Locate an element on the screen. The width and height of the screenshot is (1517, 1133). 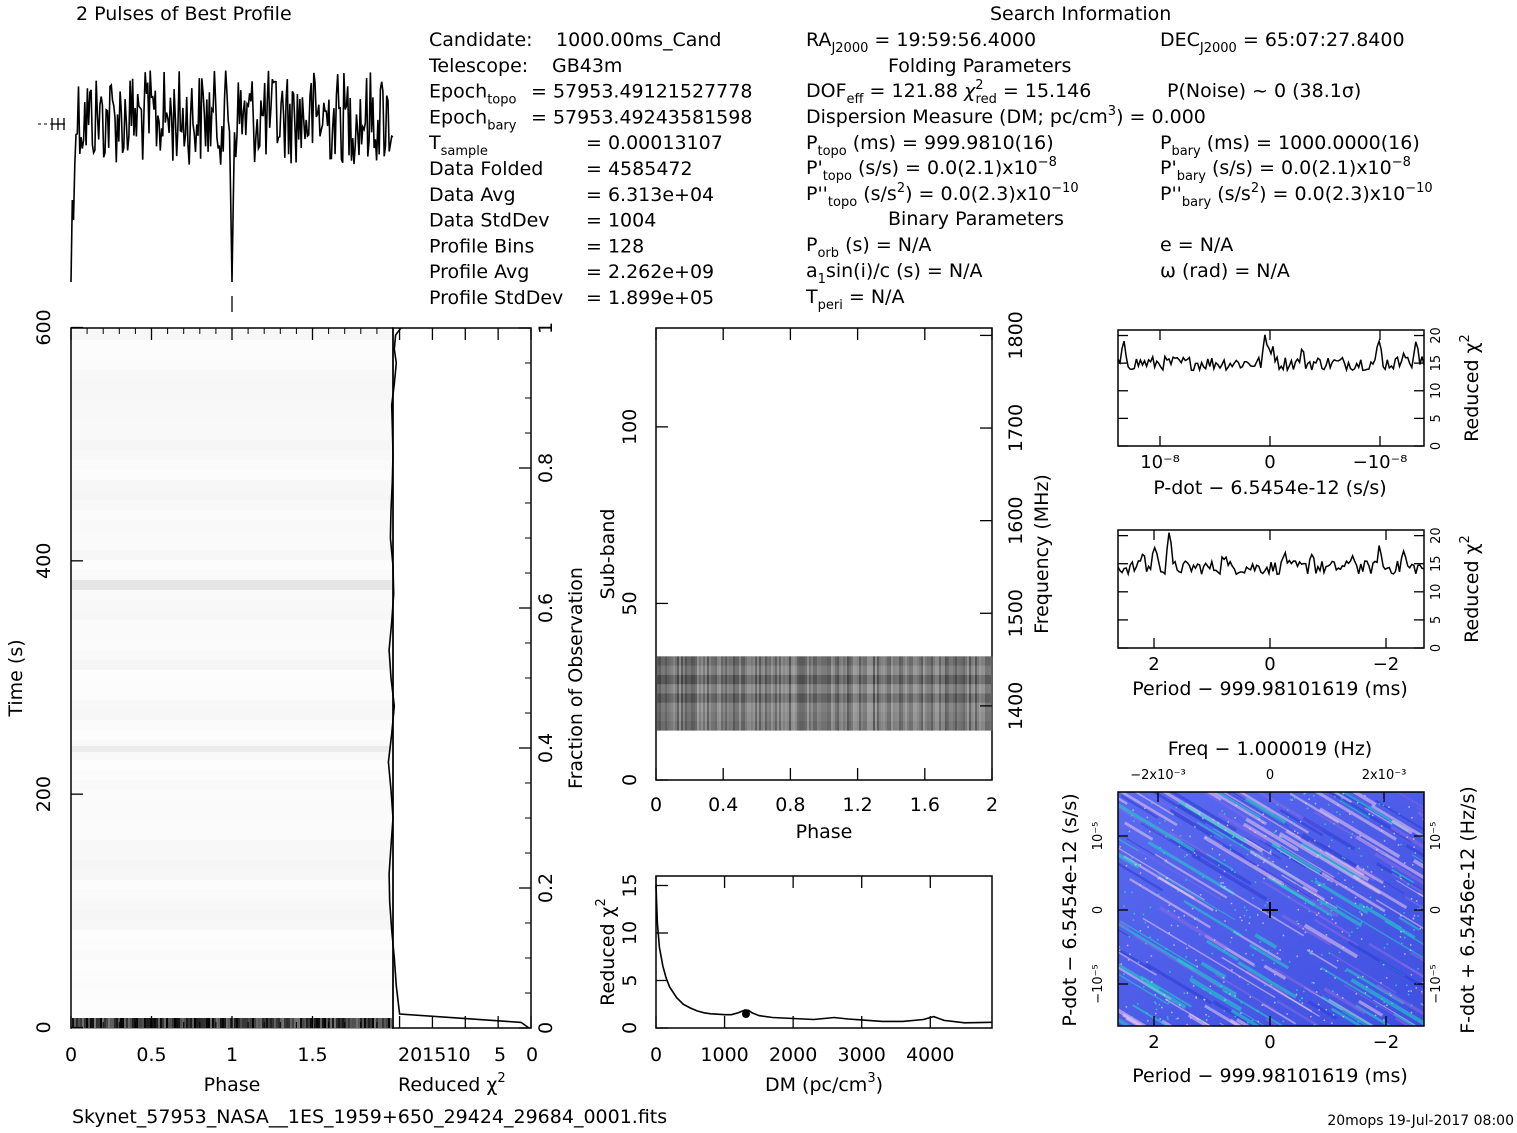
pdot-axes: 10⁻⁸ 0 −10⁻⁸ 0 5 10 15 20 is located at coordinates (1281, 400).